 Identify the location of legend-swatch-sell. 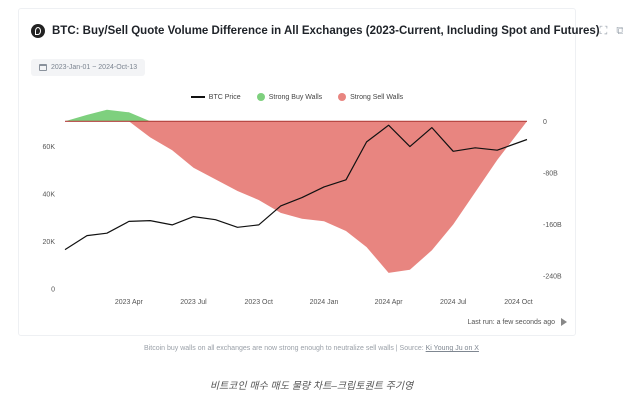
(342, 97).